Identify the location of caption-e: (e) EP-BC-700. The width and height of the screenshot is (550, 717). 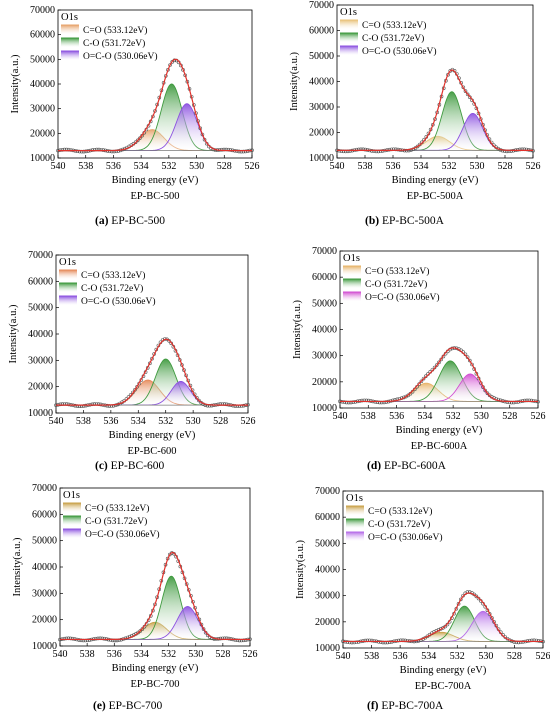
(127, 706).